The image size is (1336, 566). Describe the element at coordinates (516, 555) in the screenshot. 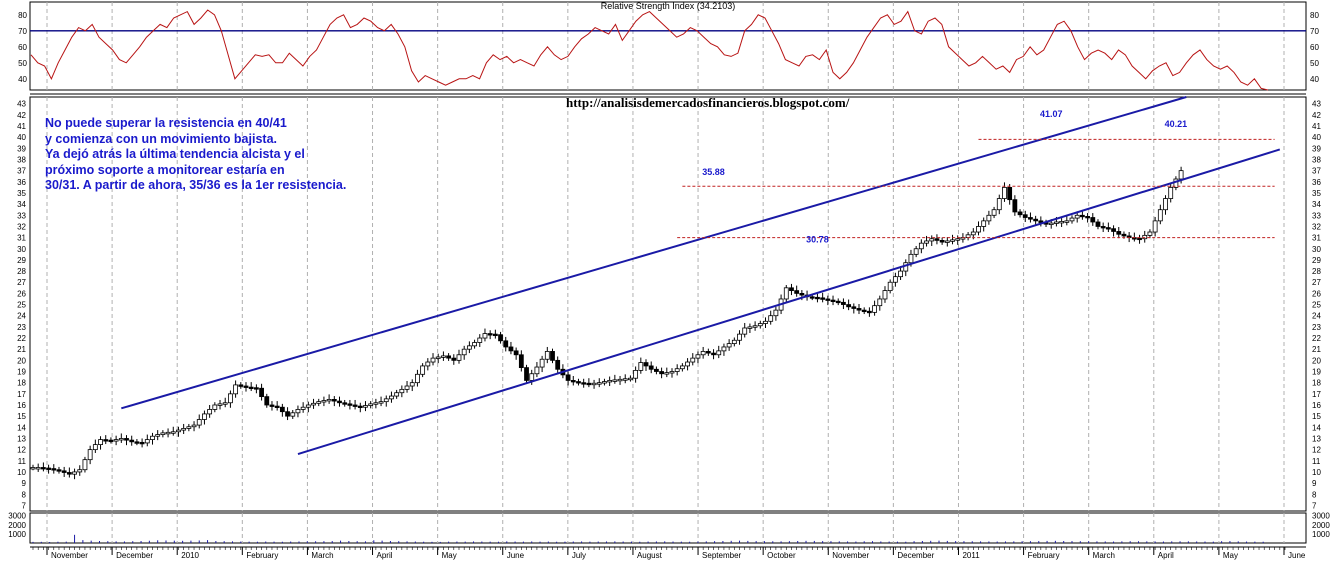

I see `month-label: June` at that location.